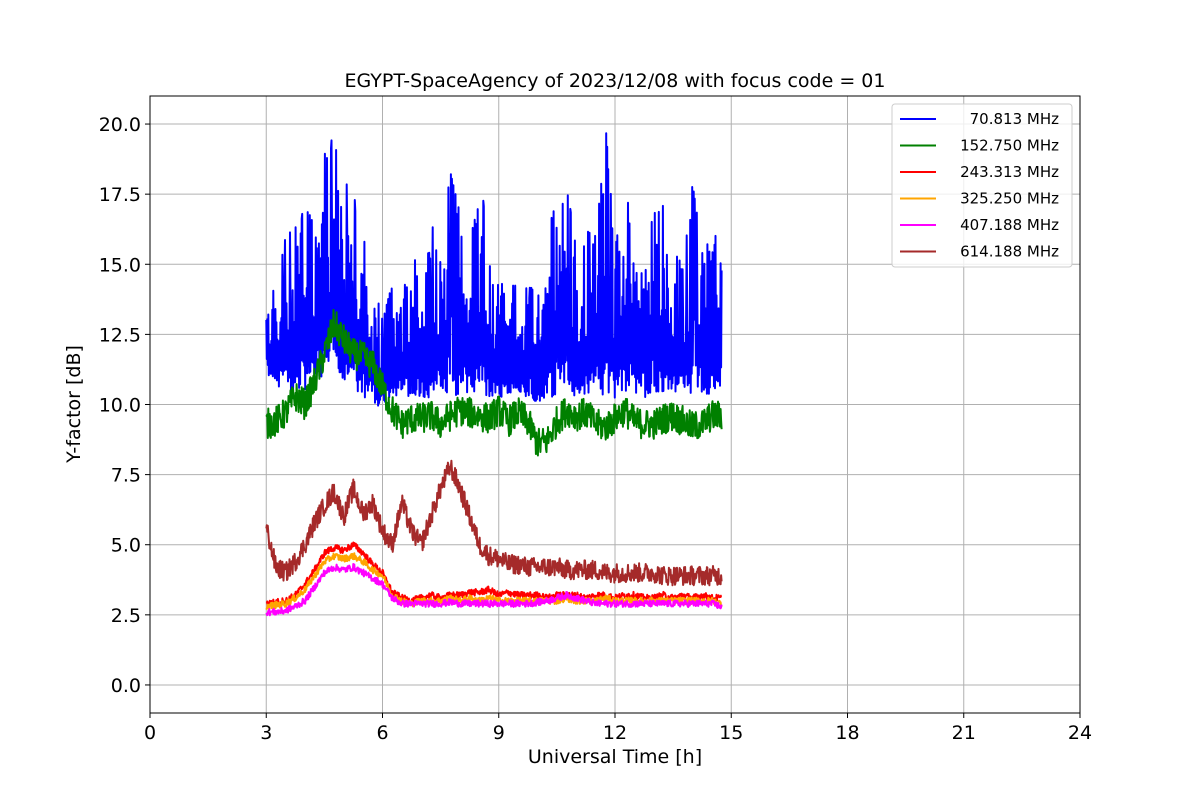 This screenshot has width=1200, height=800. Describe the element at coordinates (1009, 252) in the screenshot. I see `legend-label: 614.188 MHz` at that location.